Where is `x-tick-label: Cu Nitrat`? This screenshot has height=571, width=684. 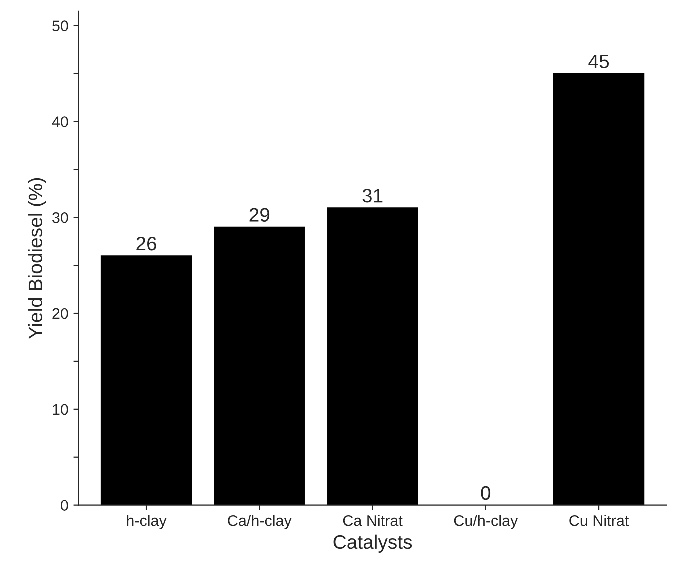
x-tick-label: Cu Nitrat is located at coordinates (600, 520).